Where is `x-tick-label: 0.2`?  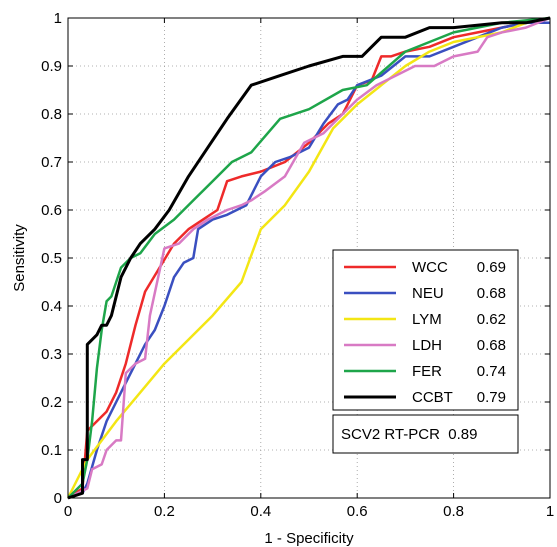 x-tick-label: 0.2 is located at coordinates (164, 511).